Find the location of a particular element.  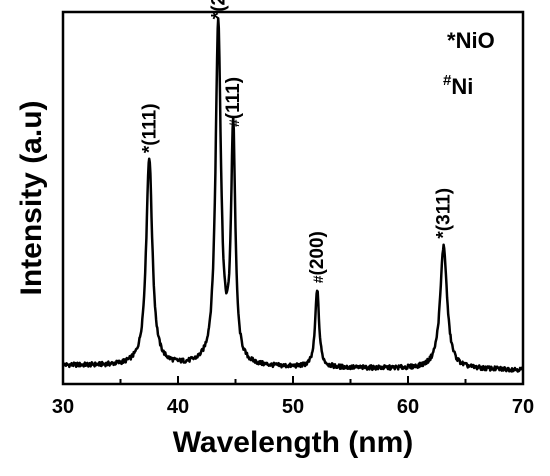

legend: *NiO #Ni is located at coordinates (469, 63).